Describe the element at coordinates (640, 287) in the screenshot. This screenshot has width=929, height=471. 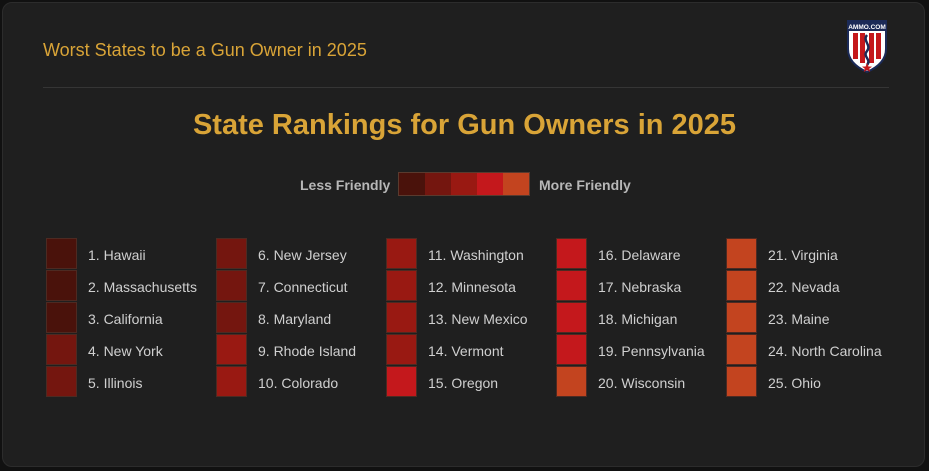
I see `ranking-label: 17. Nebraska` at that location.